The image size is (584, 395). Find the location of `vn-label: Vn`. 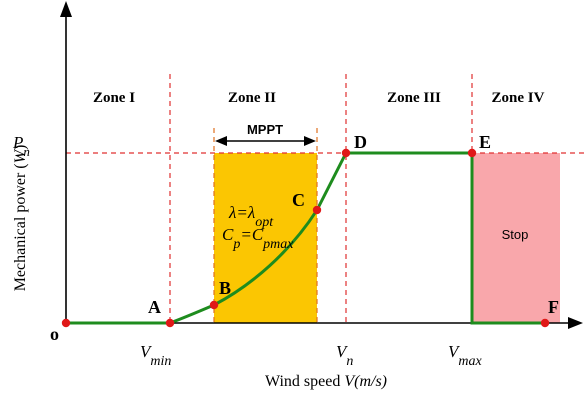

vn-label: Vn is located at coordinates (344, 355).